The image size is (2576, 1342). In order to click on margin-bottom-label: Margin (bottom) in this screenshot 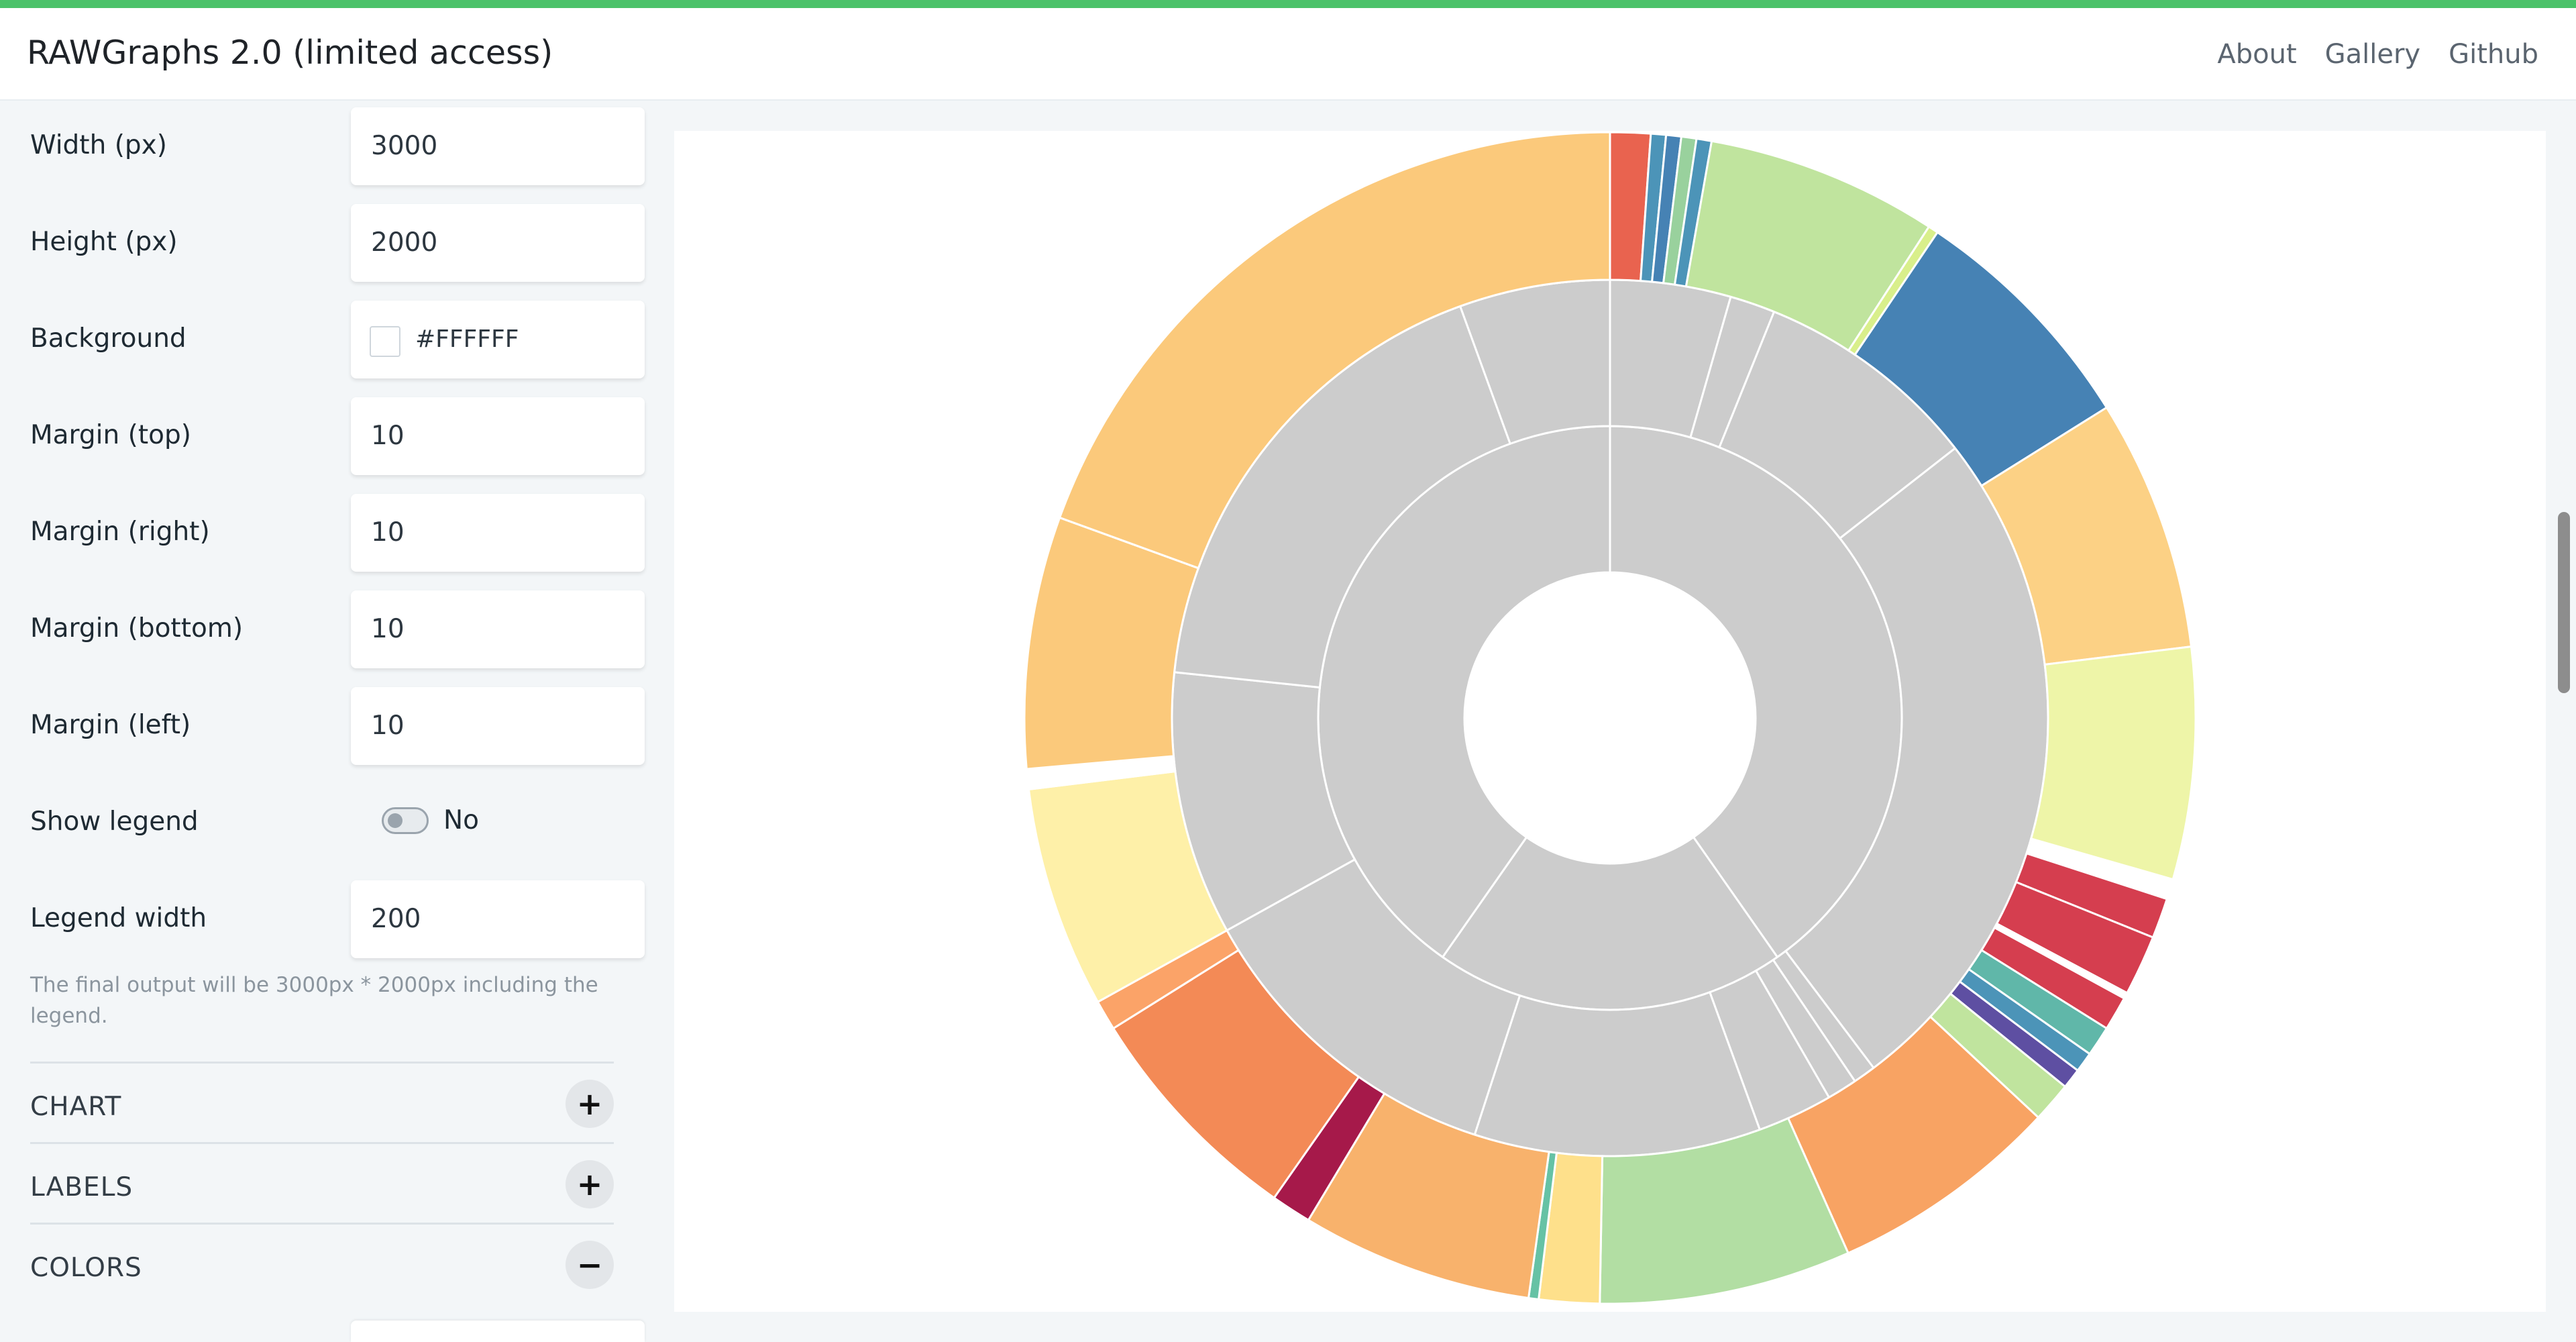, I will do `click(137, 628)`.